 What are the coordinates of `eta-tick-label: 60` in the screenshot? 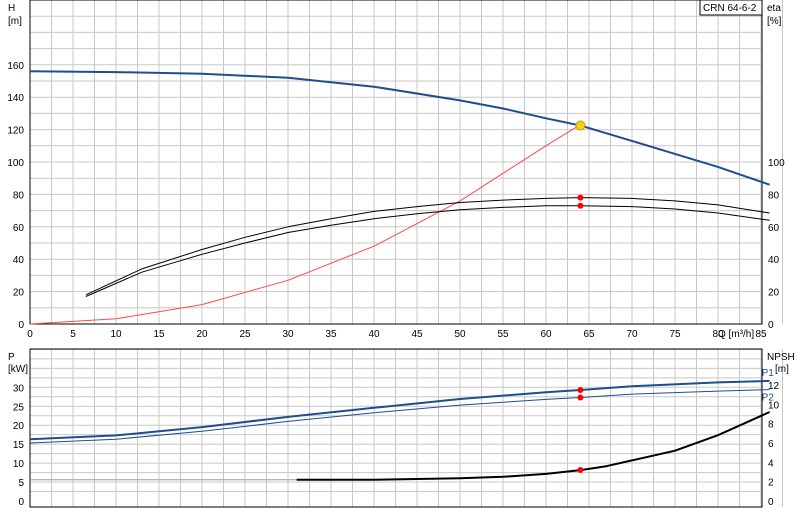 It's located at (774, 228).